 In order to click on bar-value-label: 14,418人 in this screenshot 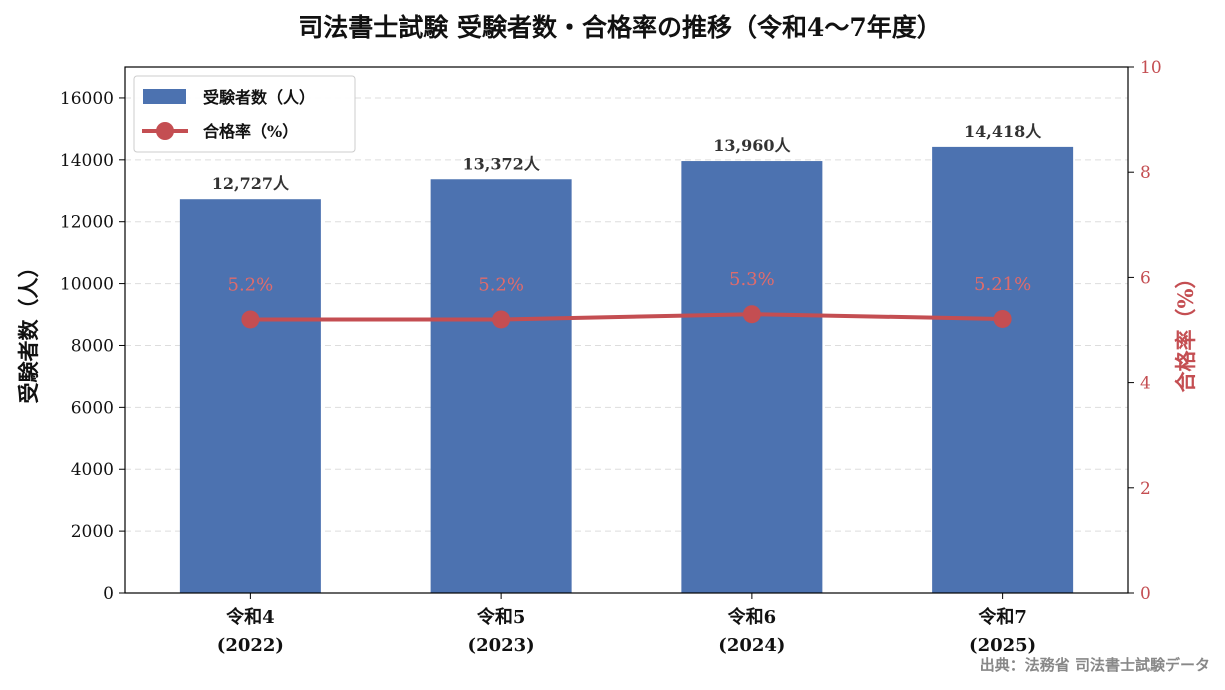, I will do `click(1003, 131)`.